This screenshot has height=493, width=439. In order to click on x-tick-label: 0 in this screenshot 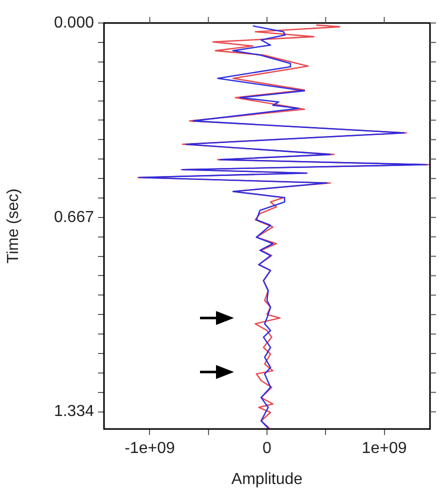, I will do `click(267, 449)`.